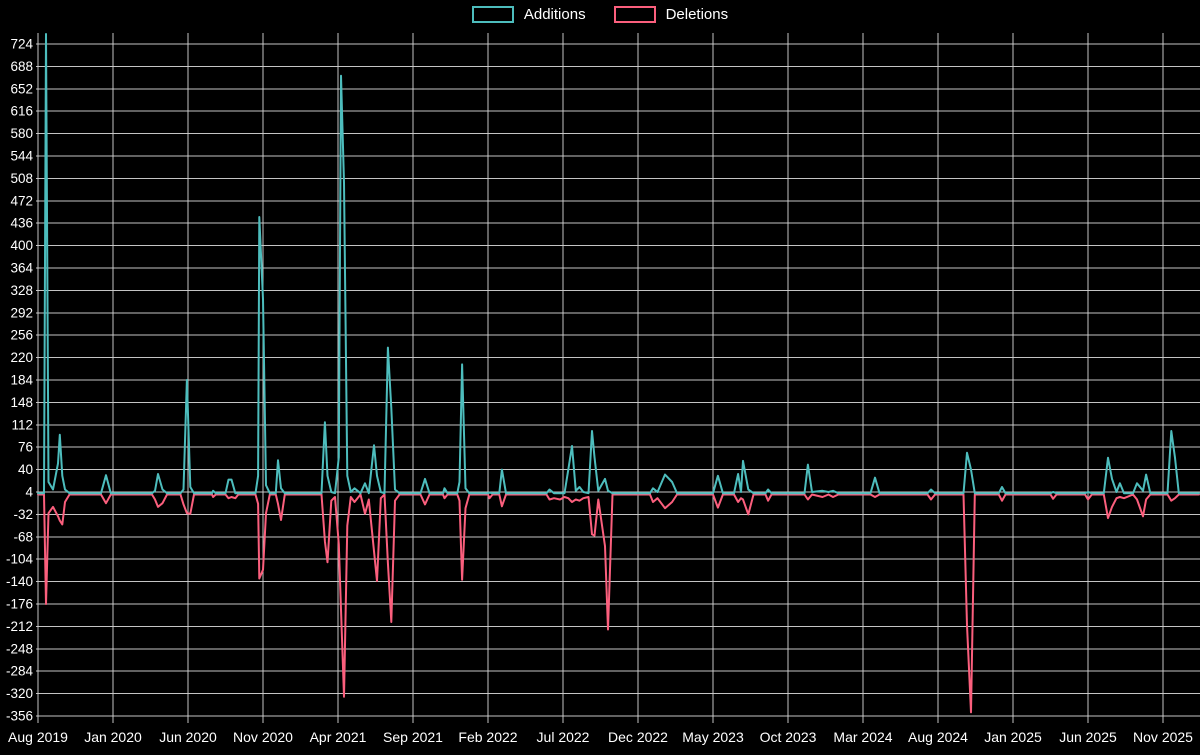 The height and width of the screenshot is (755, 1200). What do you see at coordinates (21, 223) in the screenshot?
I see `svg-text: 436` at bounding box center [21, 223].